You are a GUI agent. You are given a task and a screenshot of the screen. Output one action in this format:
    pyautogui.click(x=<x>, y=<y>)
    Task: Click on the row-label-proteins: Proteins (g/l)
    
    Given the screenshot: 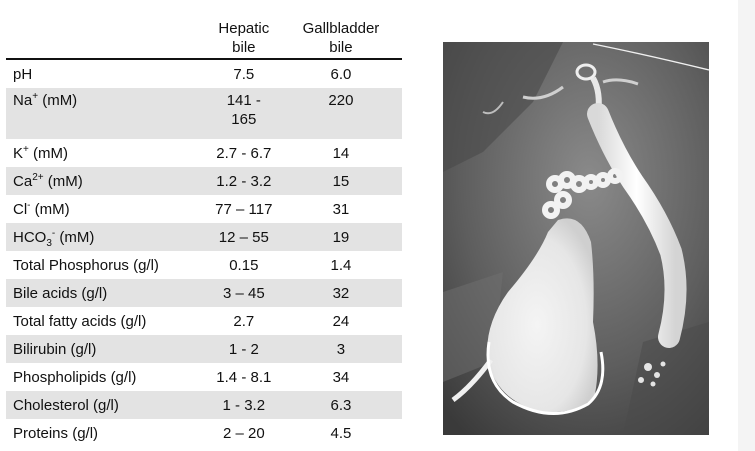 What is the action you would take?
    pyautogui.click(x=56, y=433)
    